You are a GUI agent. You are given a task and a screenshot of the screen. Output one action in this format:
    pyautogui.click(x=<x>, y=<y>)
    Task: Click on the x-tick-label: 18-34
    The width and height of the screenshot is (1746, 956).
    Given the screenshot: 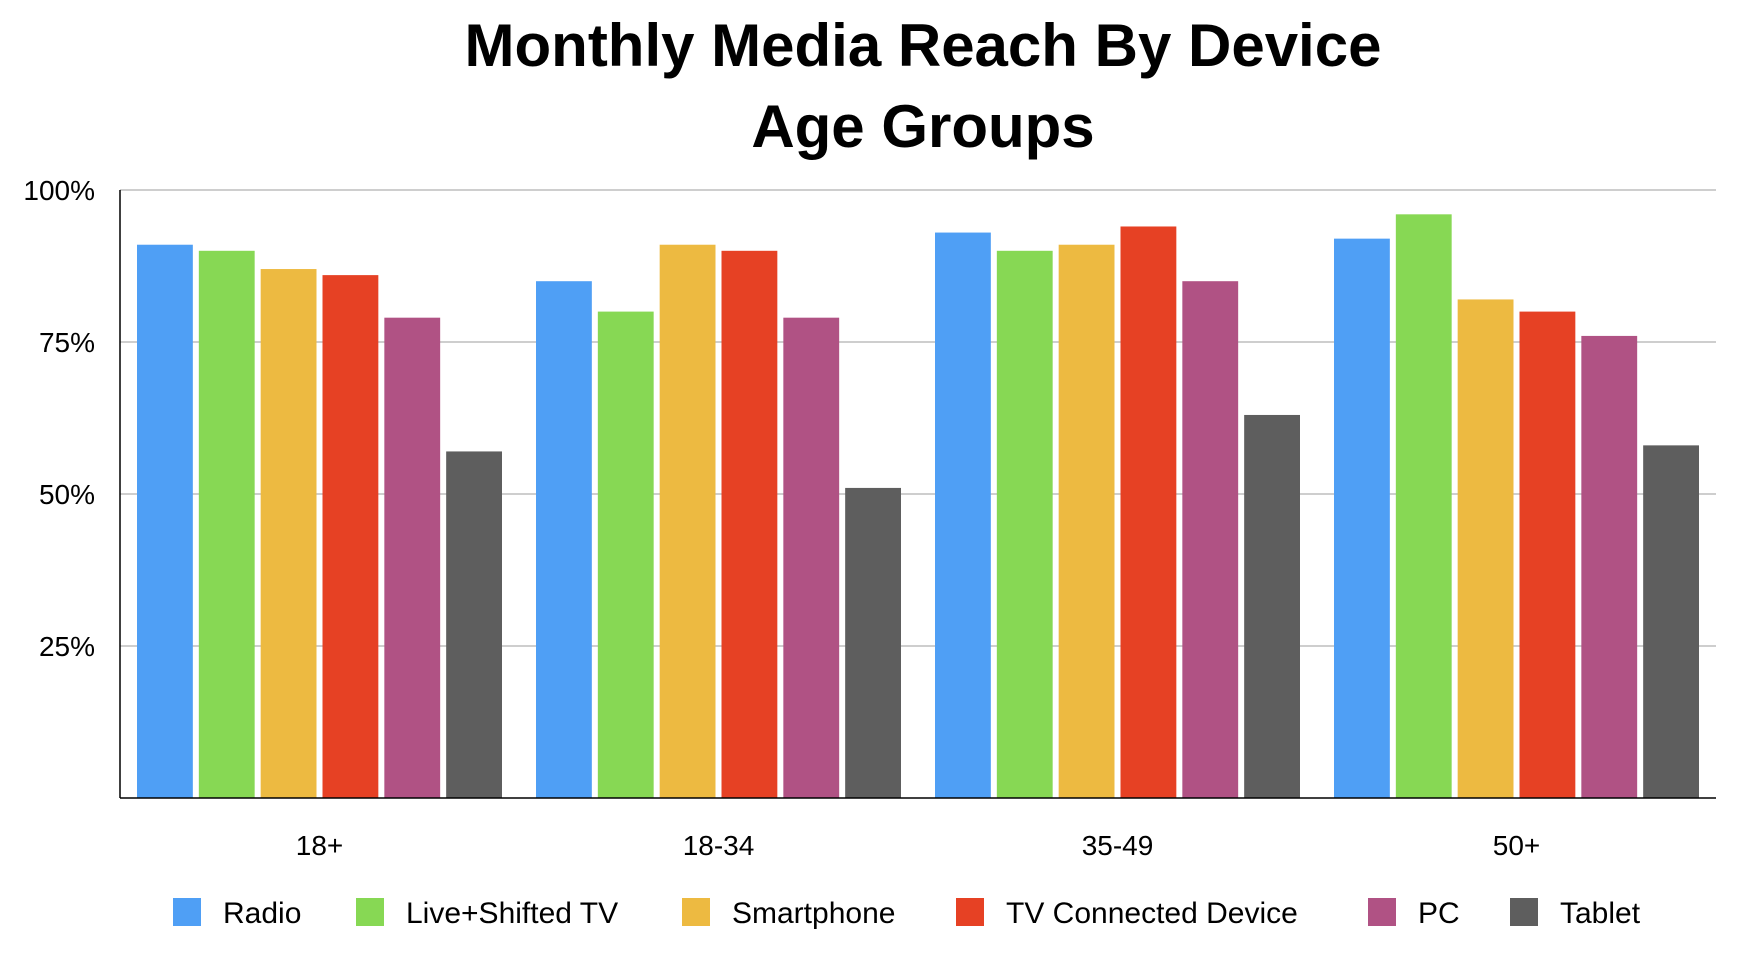 What is the action you would take?
    pyautogui.click(x=719, y=845)
    